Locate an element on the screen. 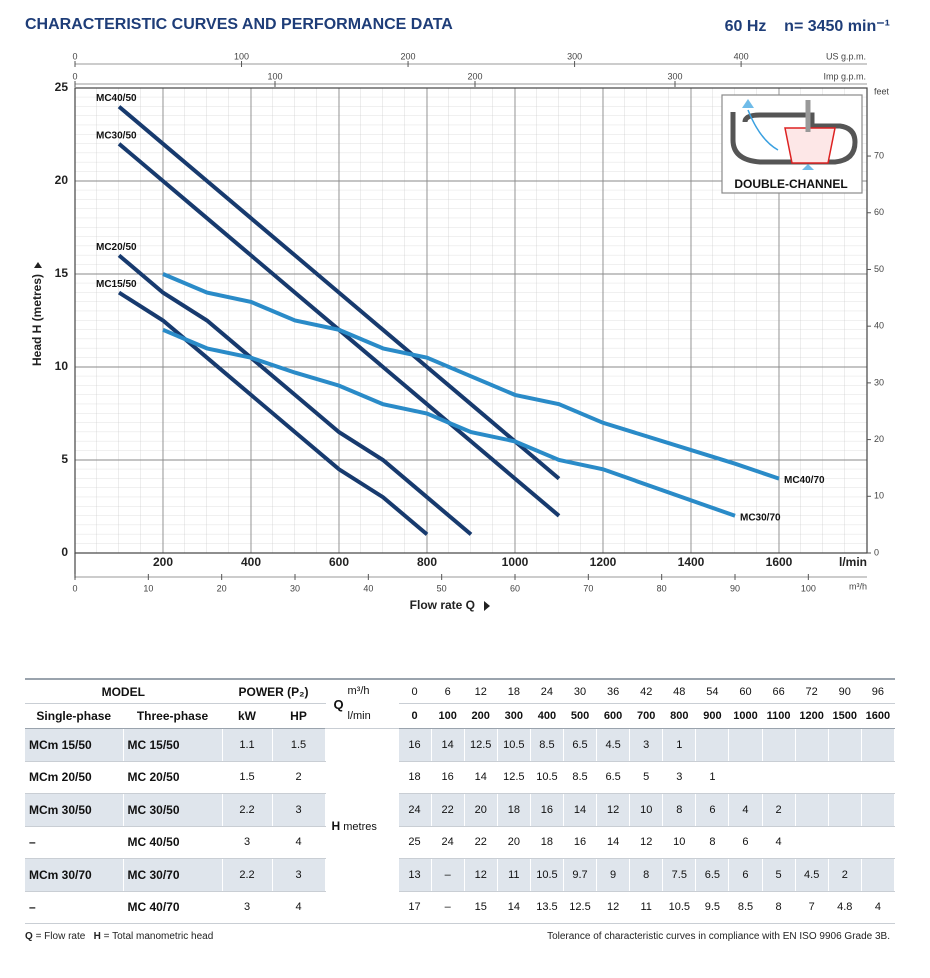 The width and height of the screenshot is (930, 978). inset: DOUBLE-CHANNEL is located at coordinates (792, 144).